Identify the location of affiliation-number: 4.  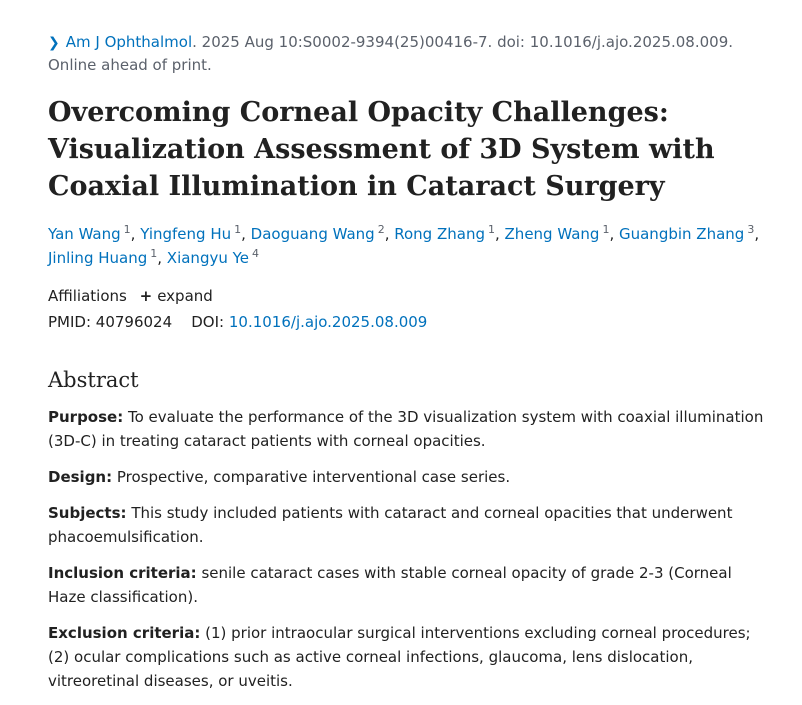
(256, 253).